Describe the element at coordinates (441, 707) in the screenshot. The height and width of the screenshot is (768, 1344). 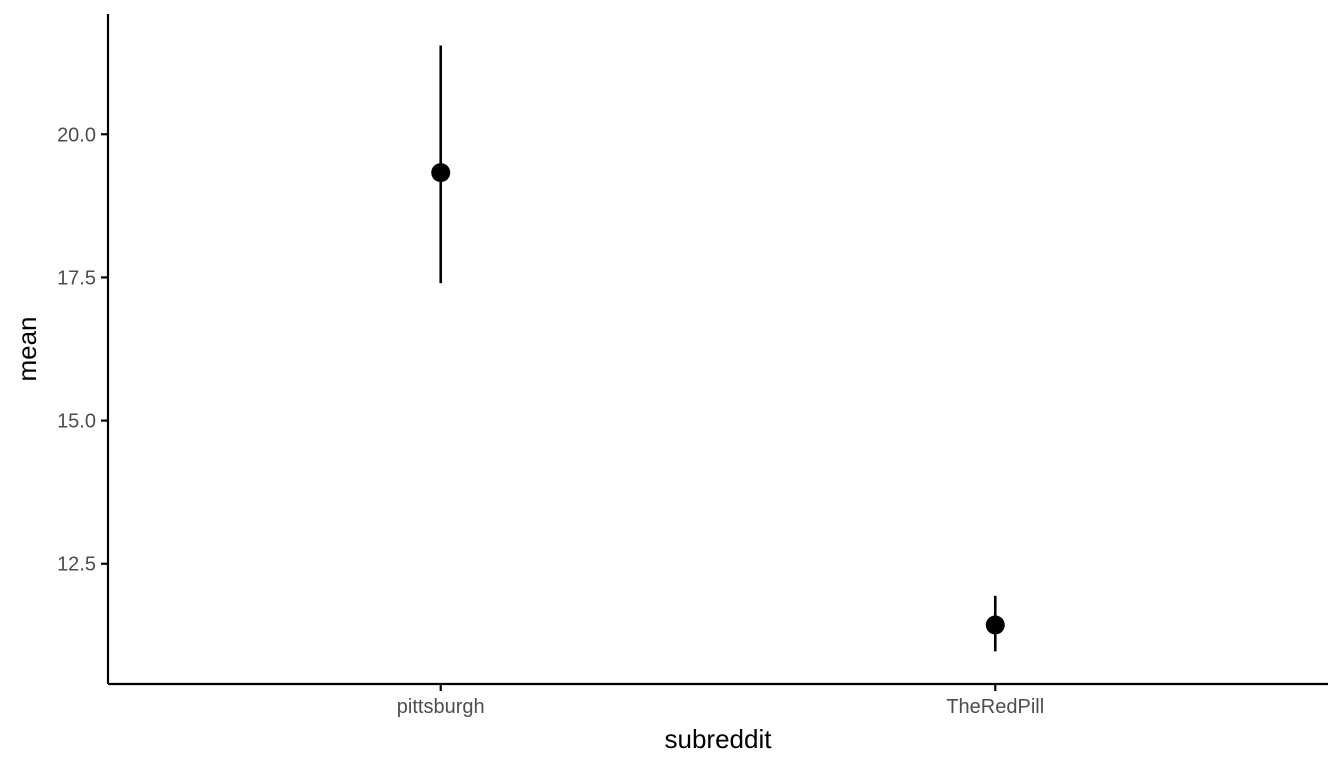
I see `x-tick-label: pittsburgh` at that location.